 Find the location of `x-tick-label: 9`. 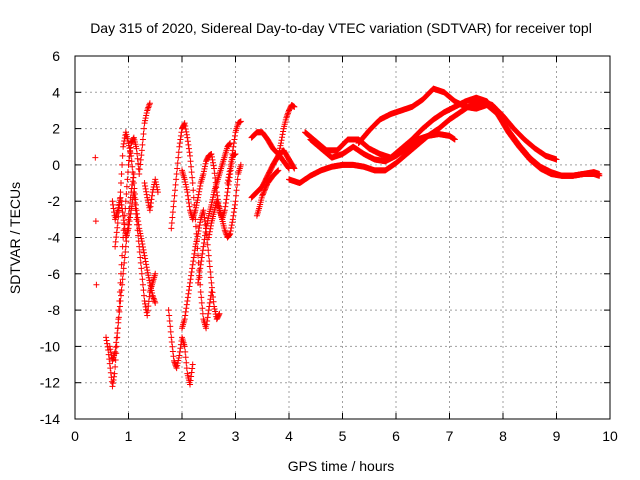

x-tick-label: 9 is located at coordinates (557, 436).